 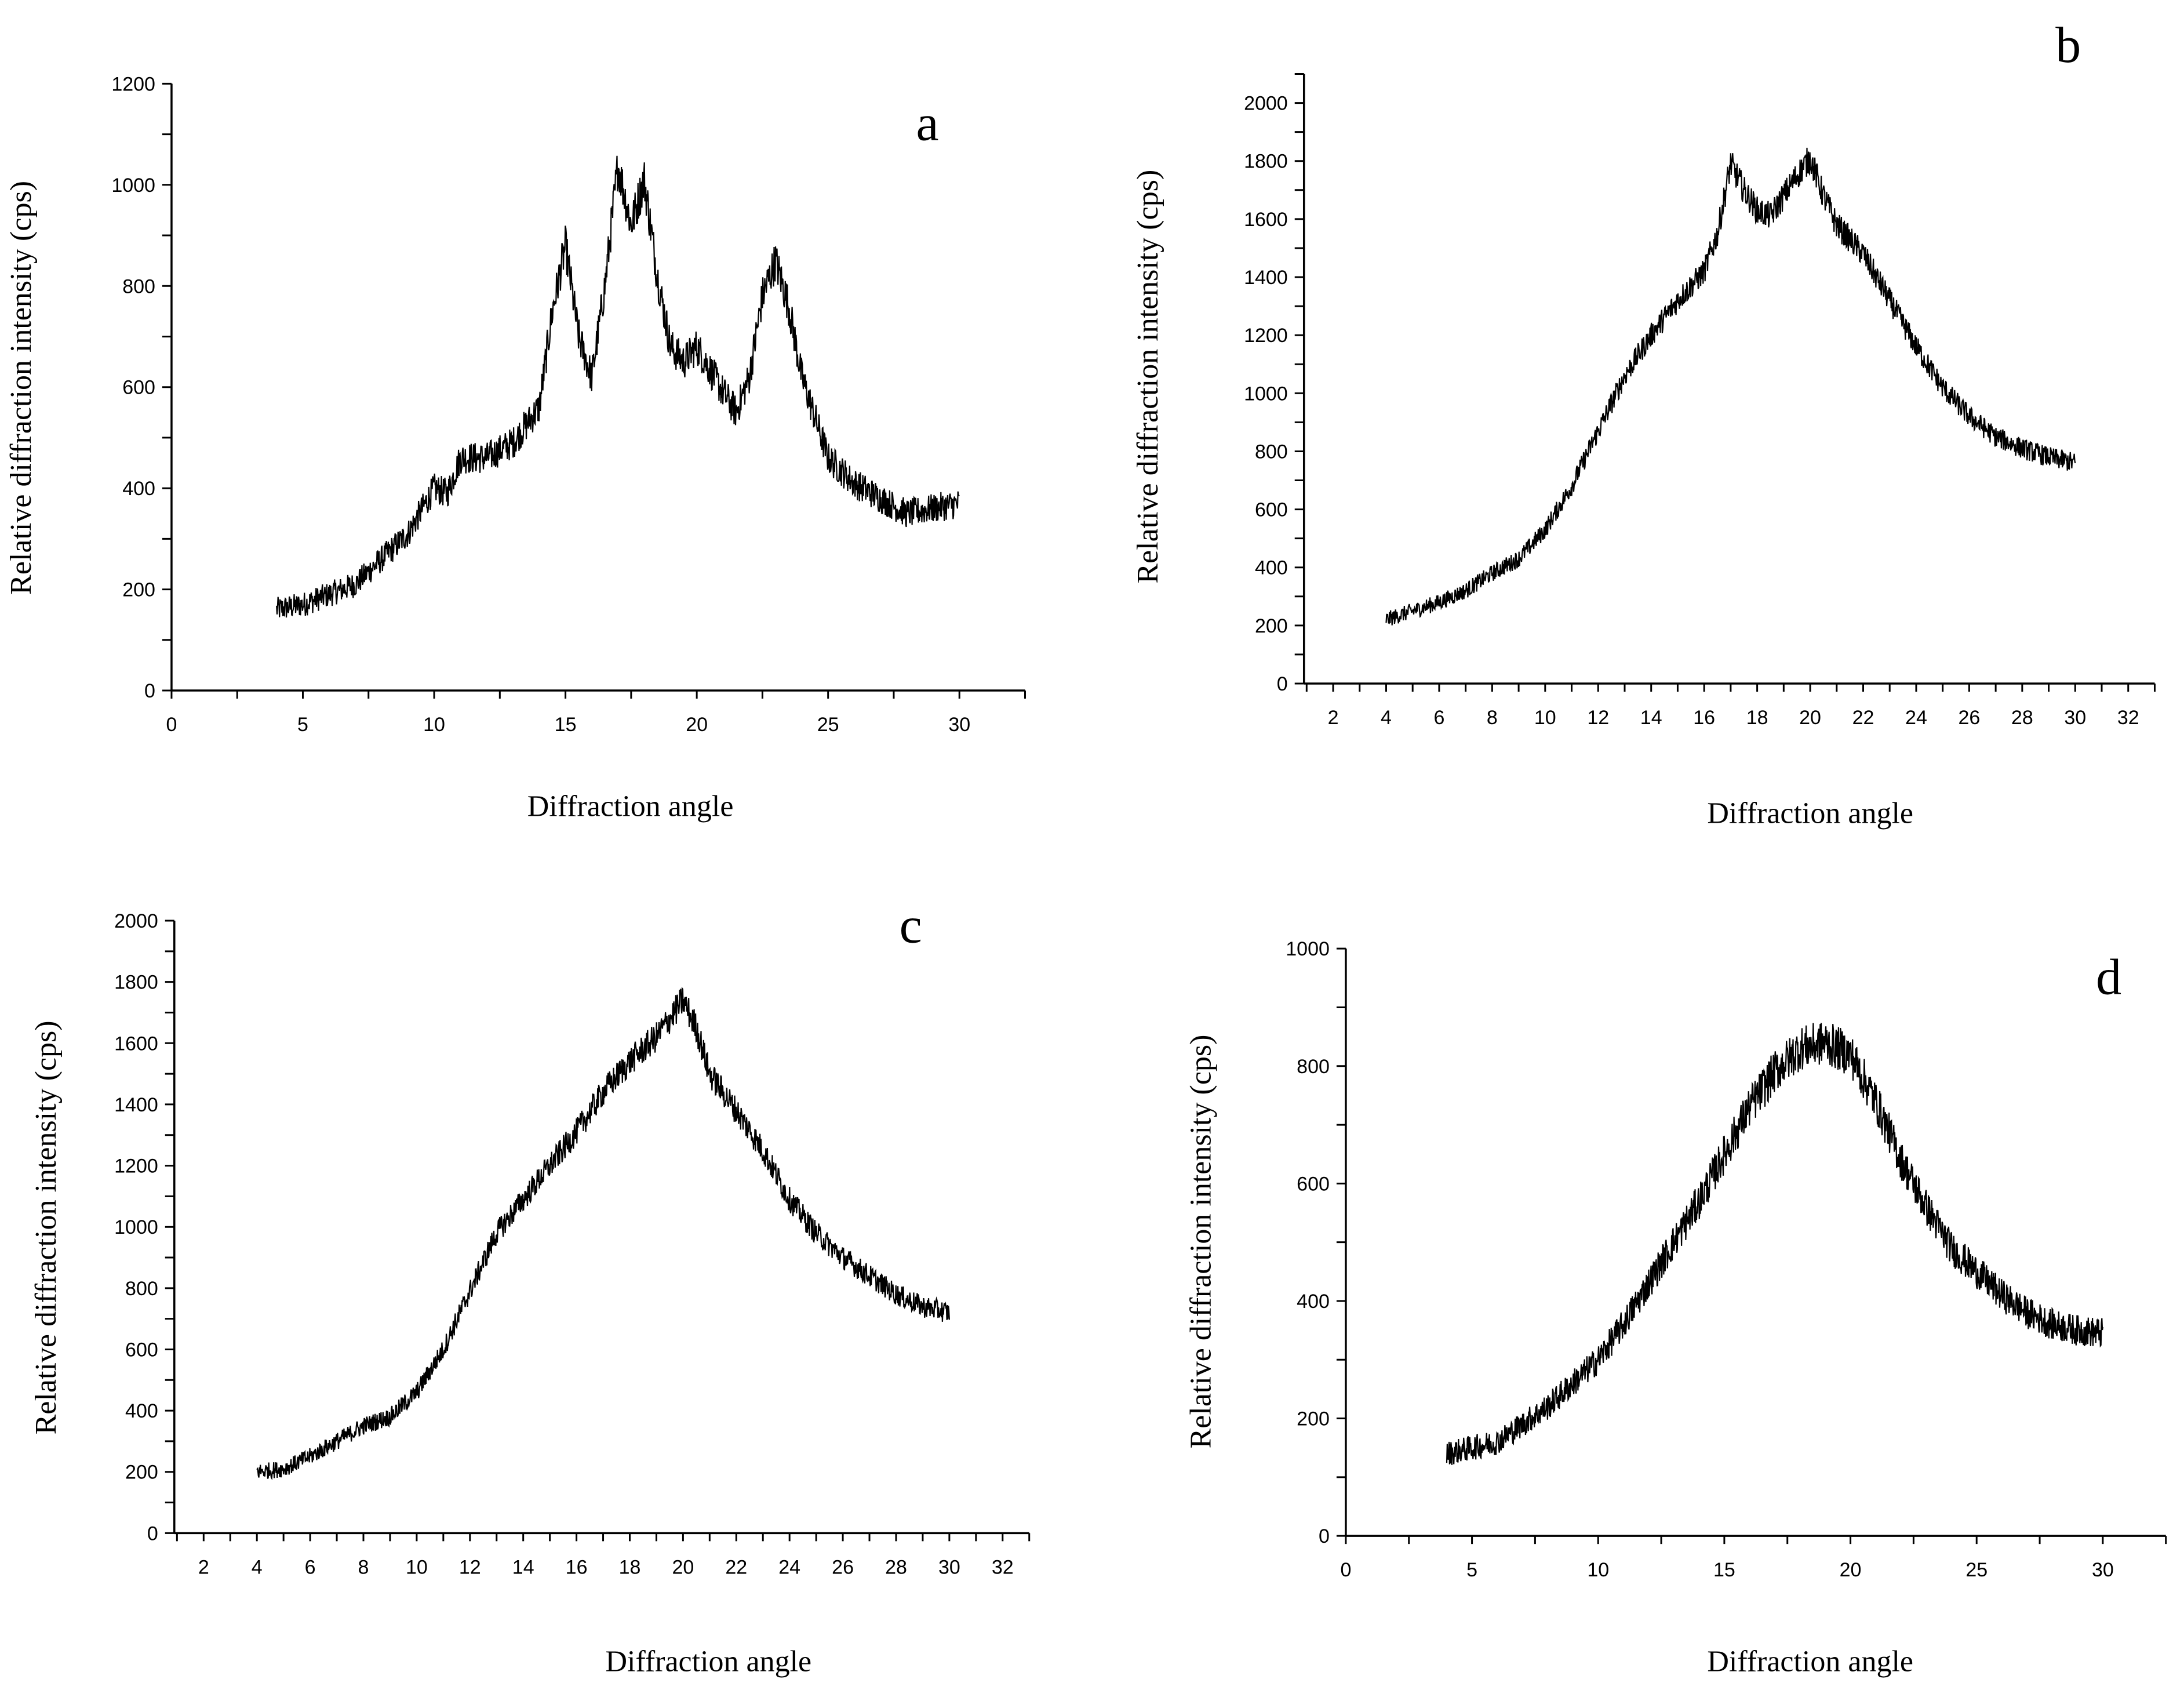 I want to click on panel-label: b, so click(x=2068, y=45).